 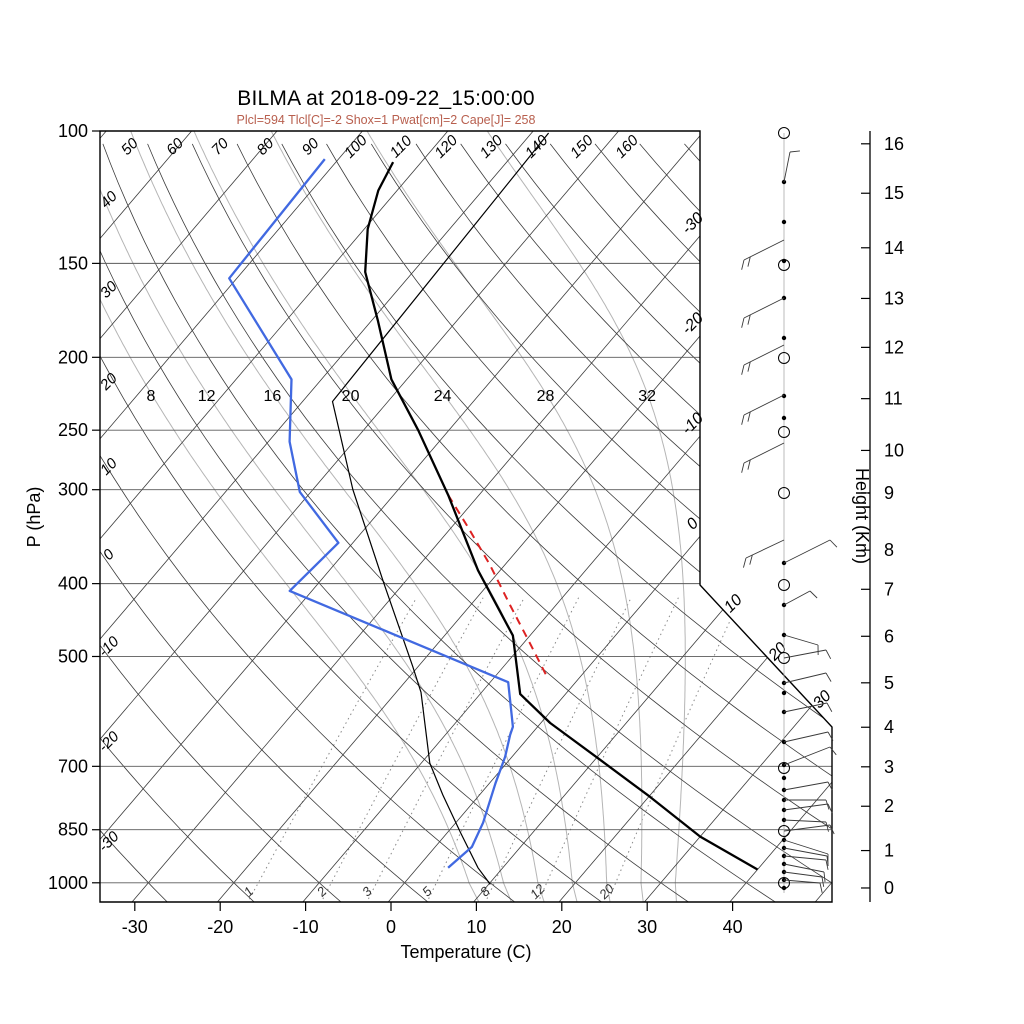 What do you see at coordinates (889, 727) in the screenshot?
I see `svg-text: 4` at bounding box center [889, 727].